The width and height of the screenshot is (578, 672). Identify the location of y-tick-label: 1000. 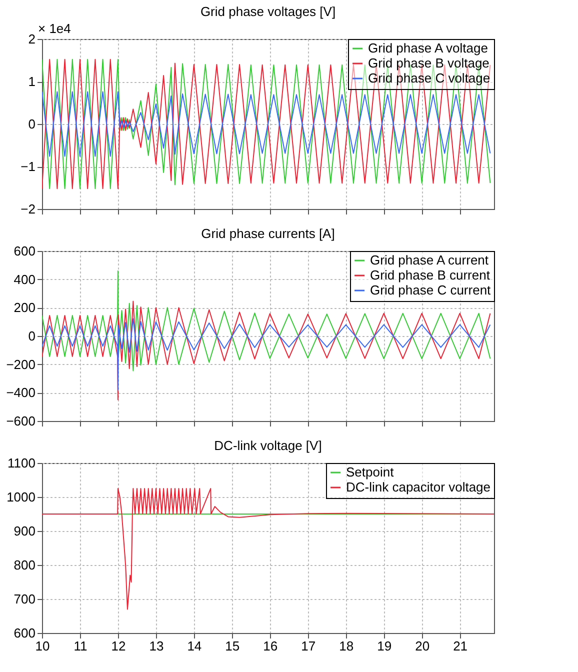
(21, 497).